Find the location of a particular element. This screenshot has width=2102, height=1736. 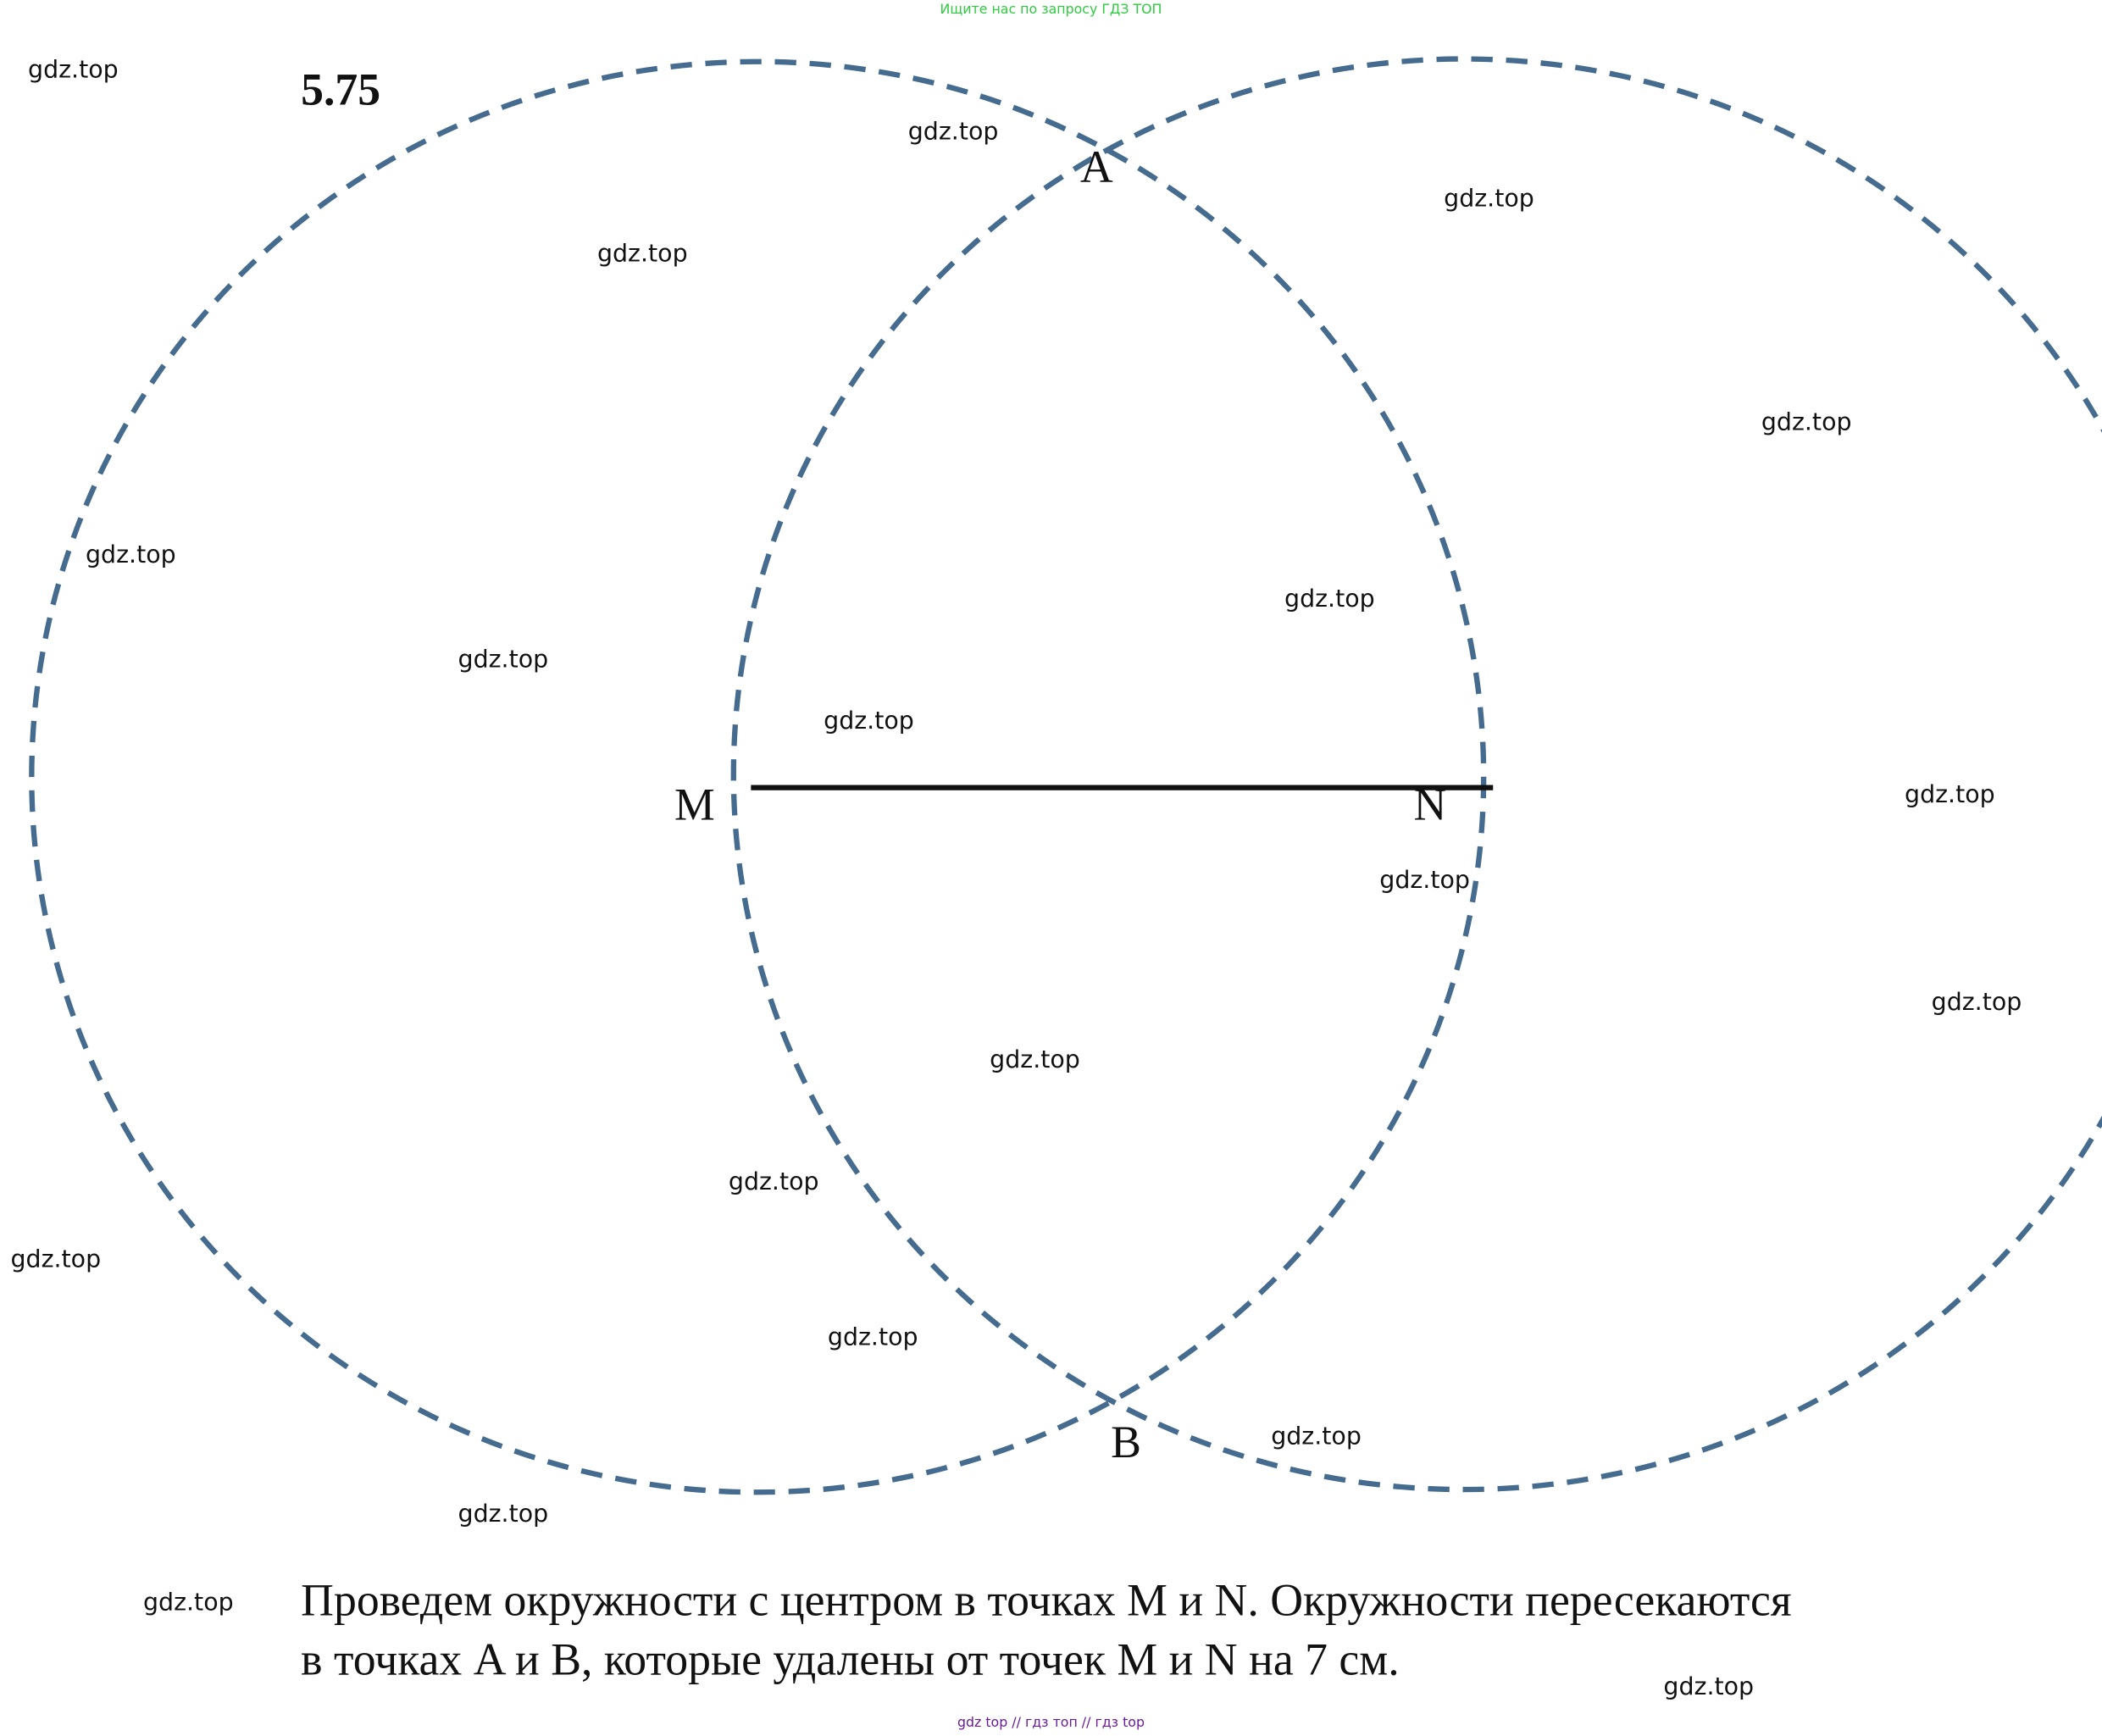

point-label: M is located at coordinates (695, 804).